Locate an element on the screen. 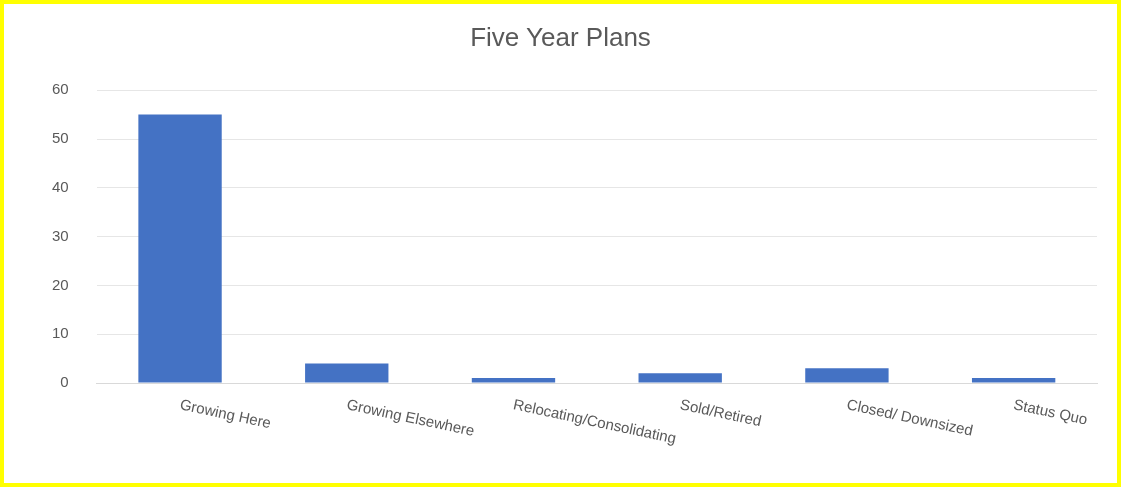 The image size is (1121, 487). chart-title: Five Year Plans is located at coordinates (560, 36).